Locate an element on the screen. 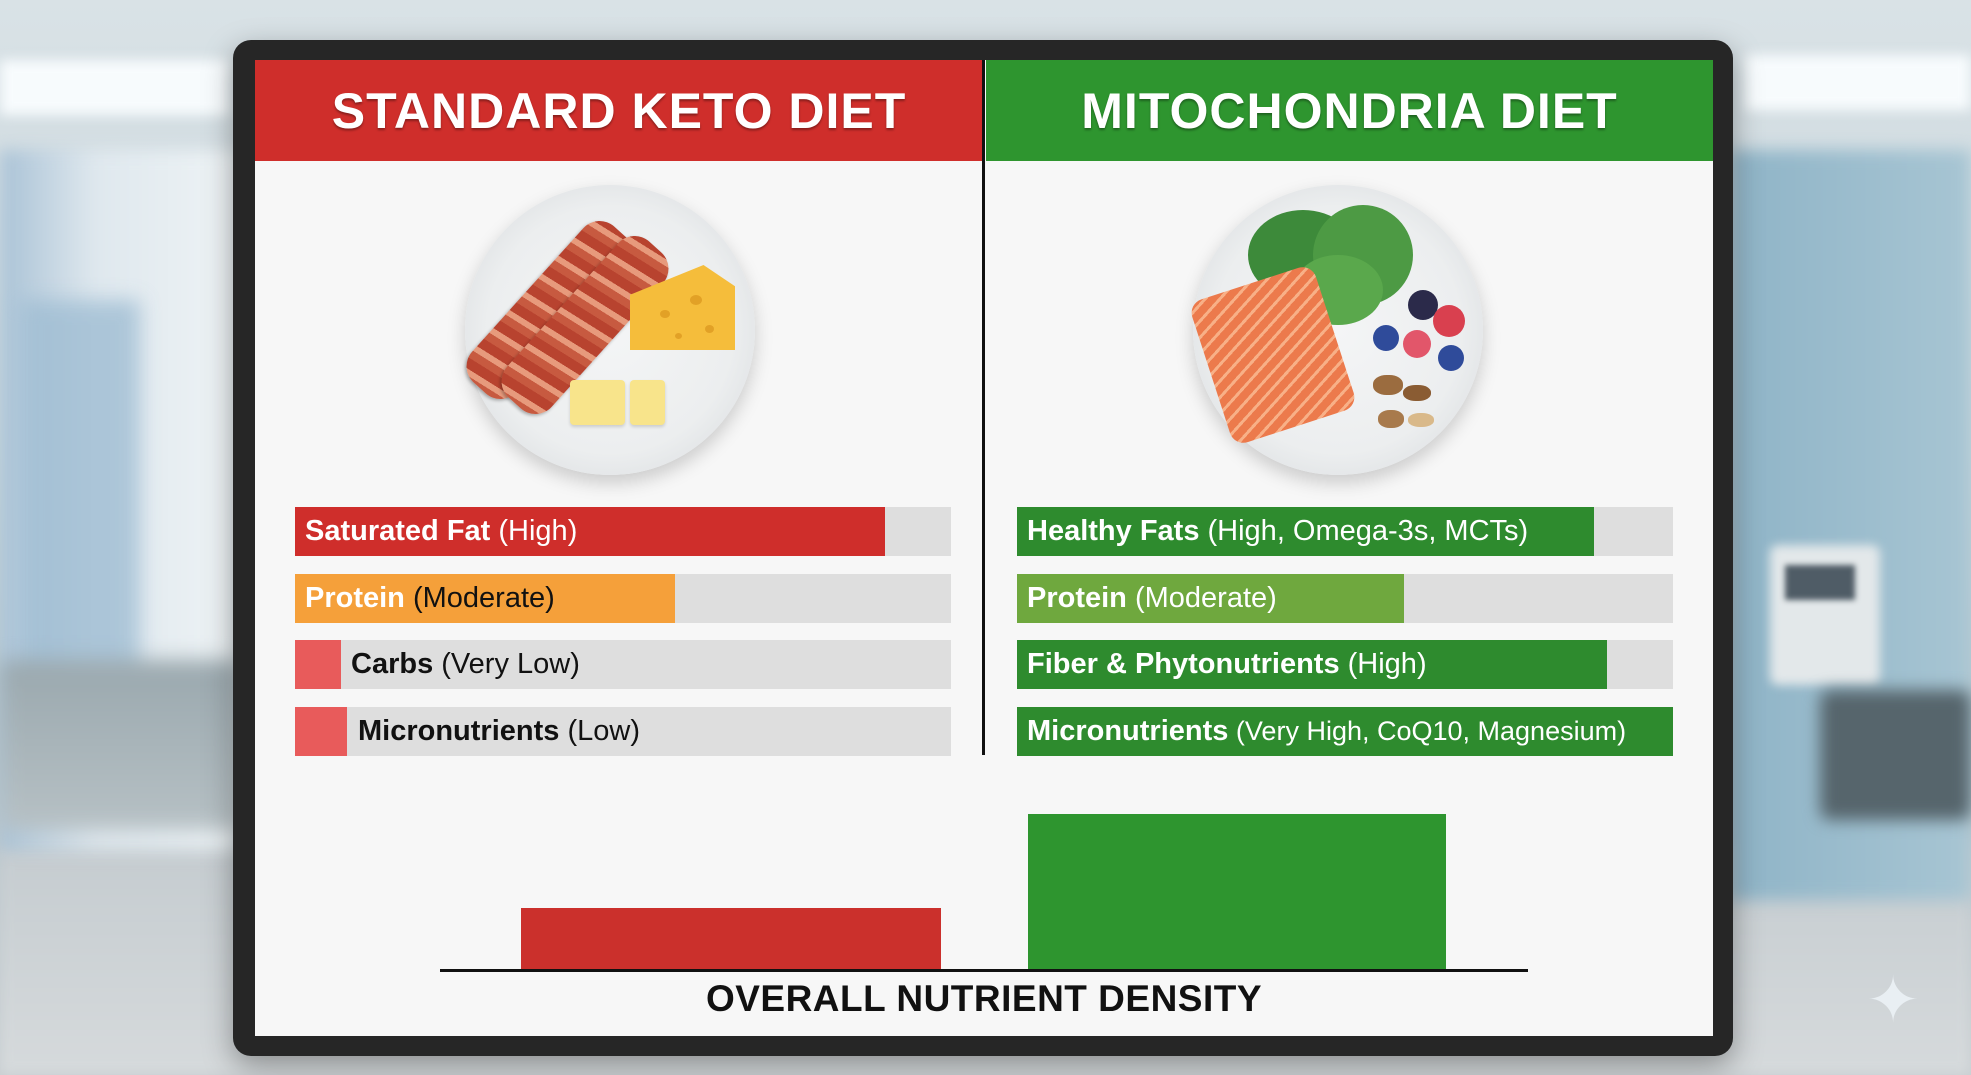 This screenshot has height=1075, width=1971. bar-saturated-fat: Saturated Fat (High) is located at coordinates (623, 531).